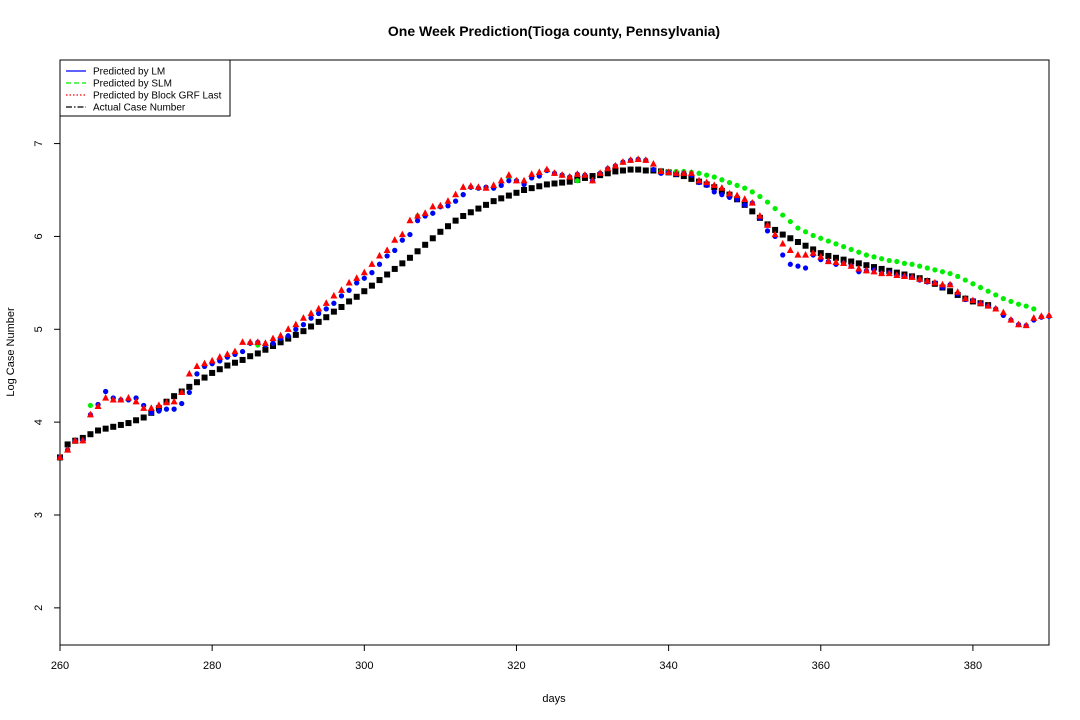 The image size is (1080, 720). Describe the element at coordinates (364, 666) in the screenshot. I see `x-tick-label: 300` at that location.